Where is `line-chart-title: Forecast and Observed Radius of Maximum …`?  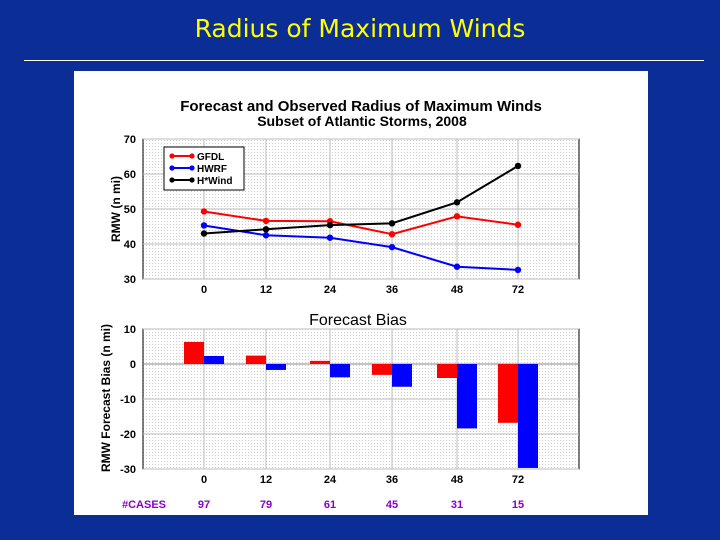 line-chart-title: Forecast and Observed Radius of Maximum … is located at coordinates (361, 106).